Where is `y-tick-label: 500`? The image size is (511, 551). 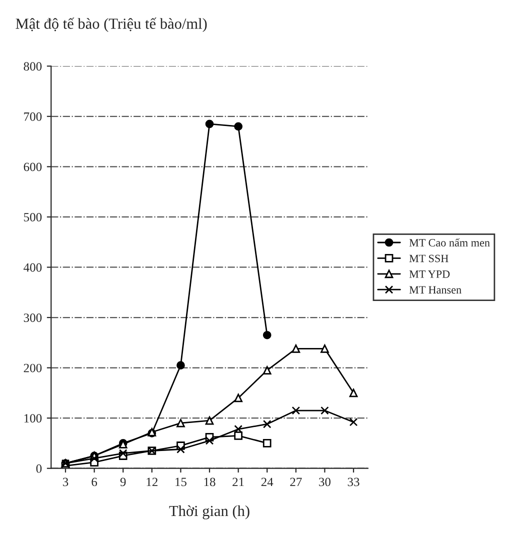 y-tick-label: 500 is located at coordinates (33, 217).